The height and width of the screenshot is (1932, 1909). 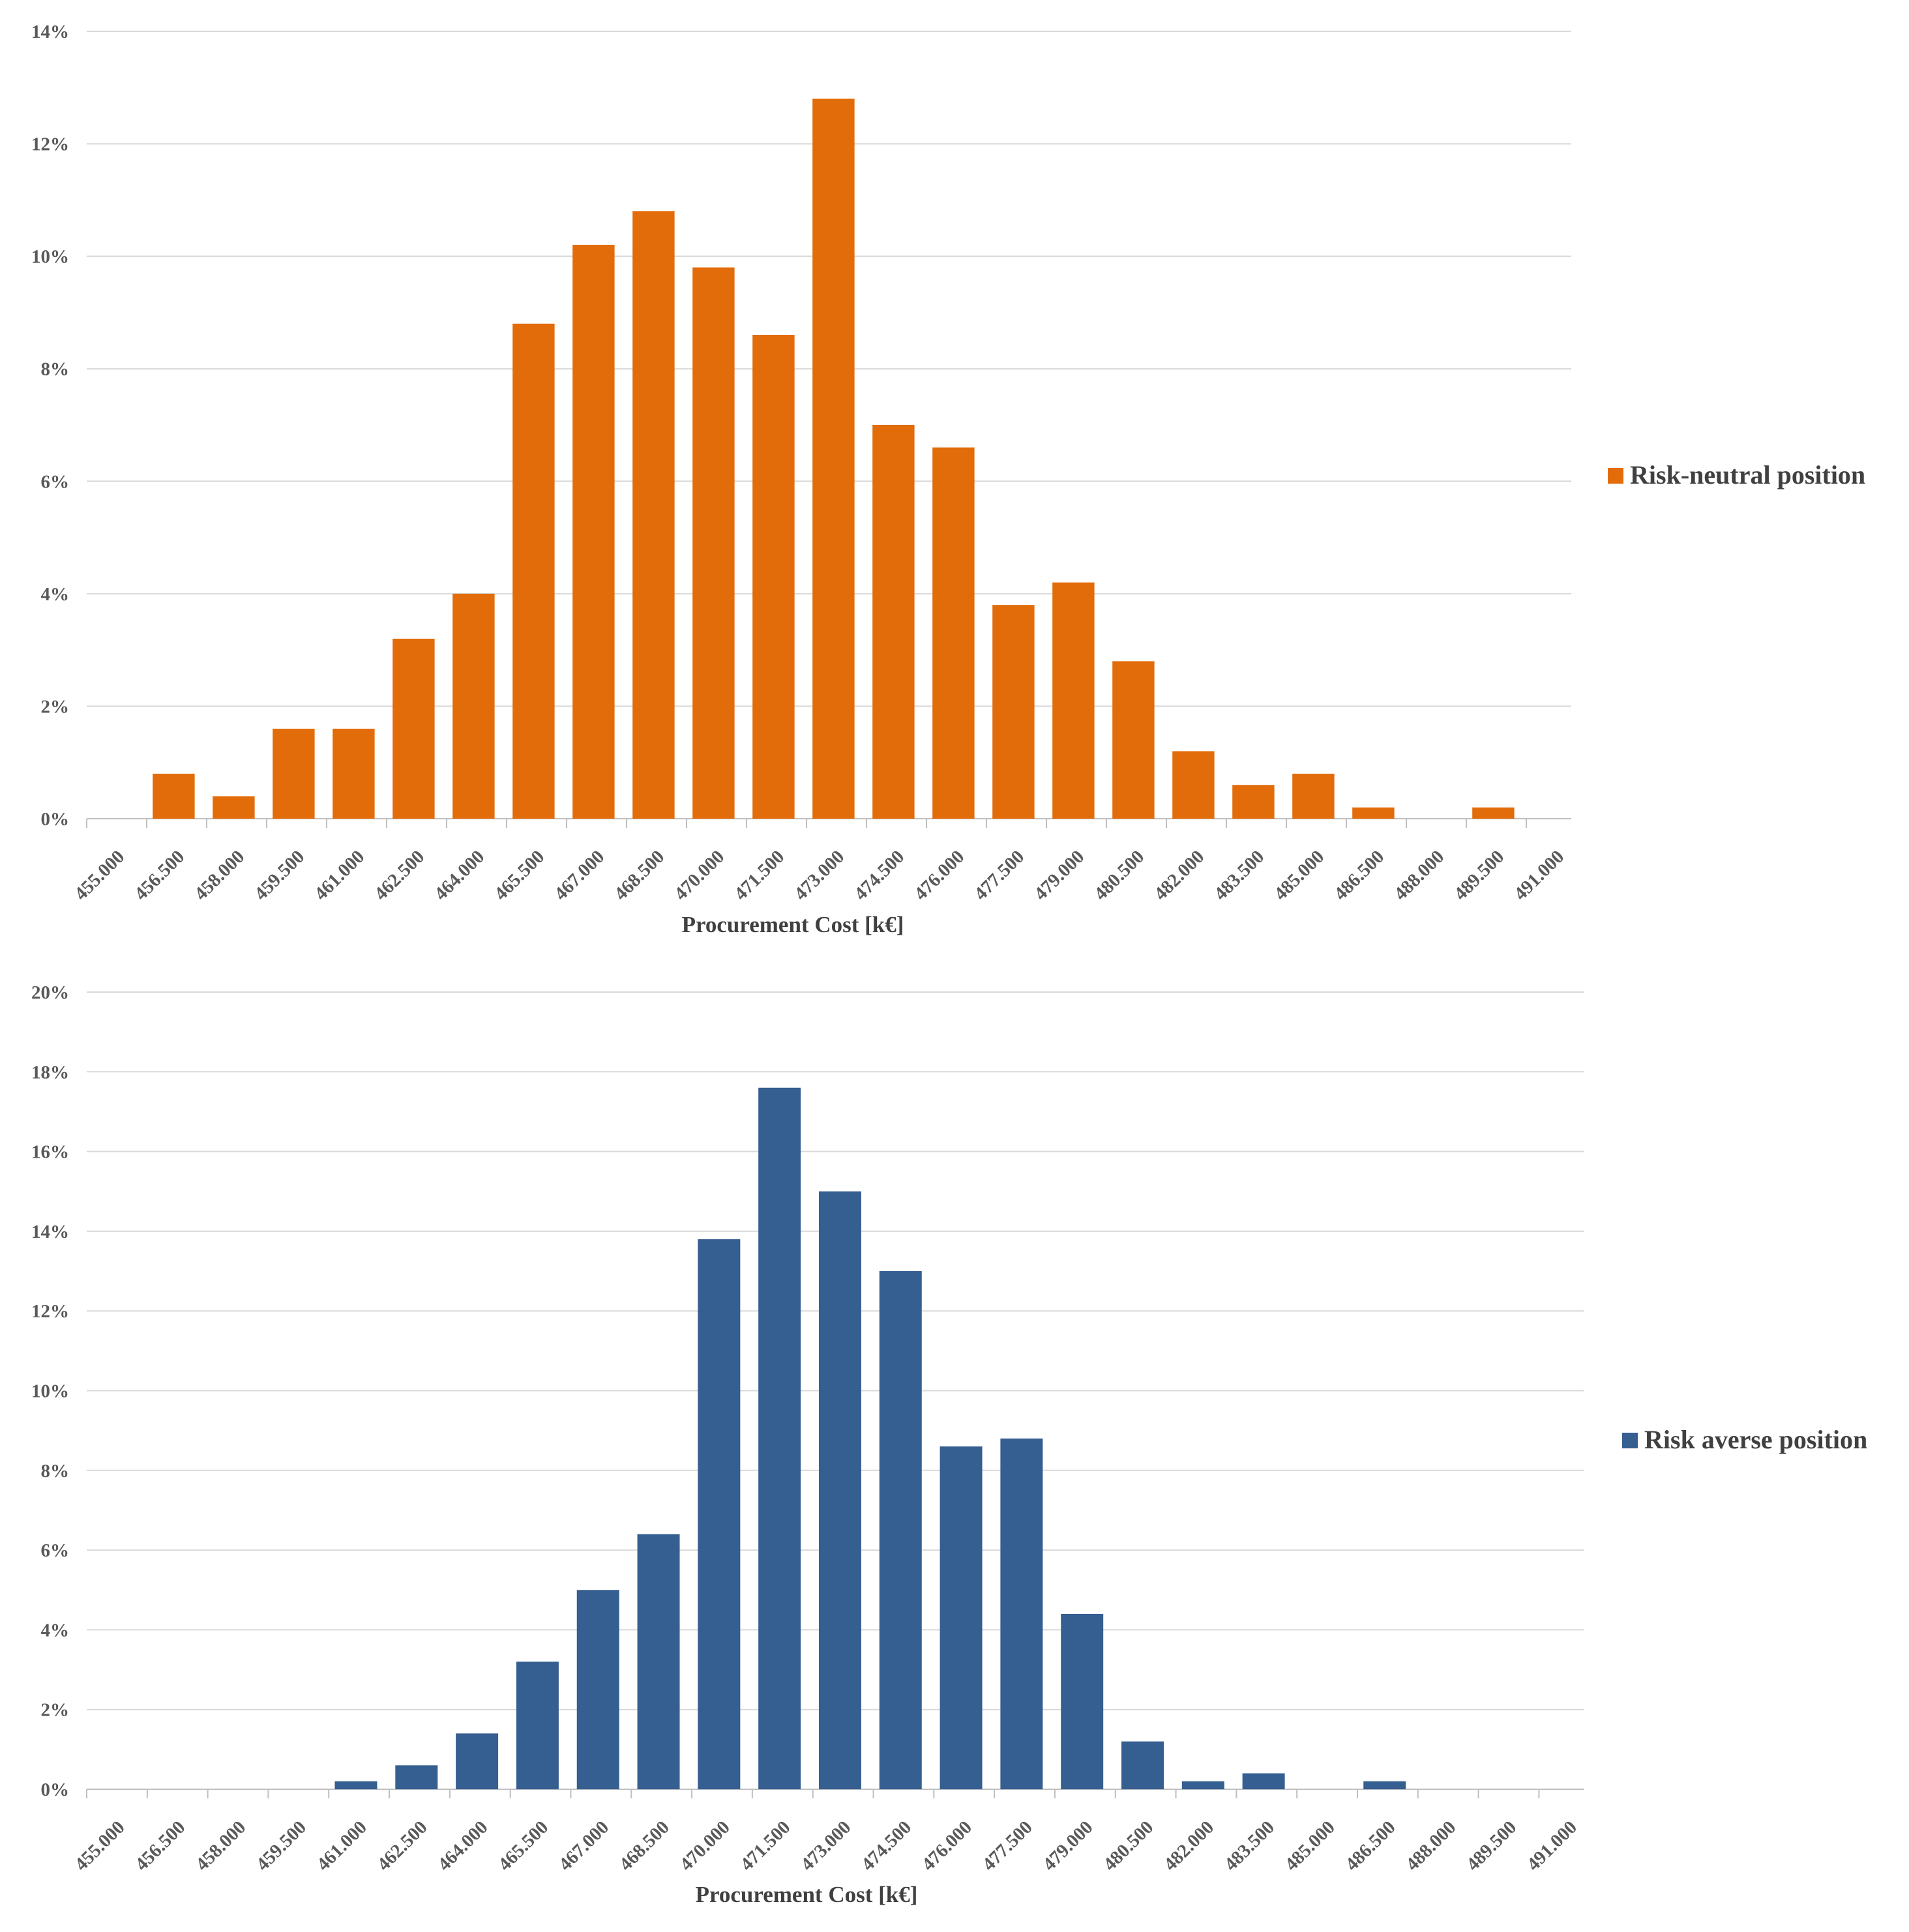 I want to click on legend-label: Risk-neutral position, so click(x=1747, y=475).